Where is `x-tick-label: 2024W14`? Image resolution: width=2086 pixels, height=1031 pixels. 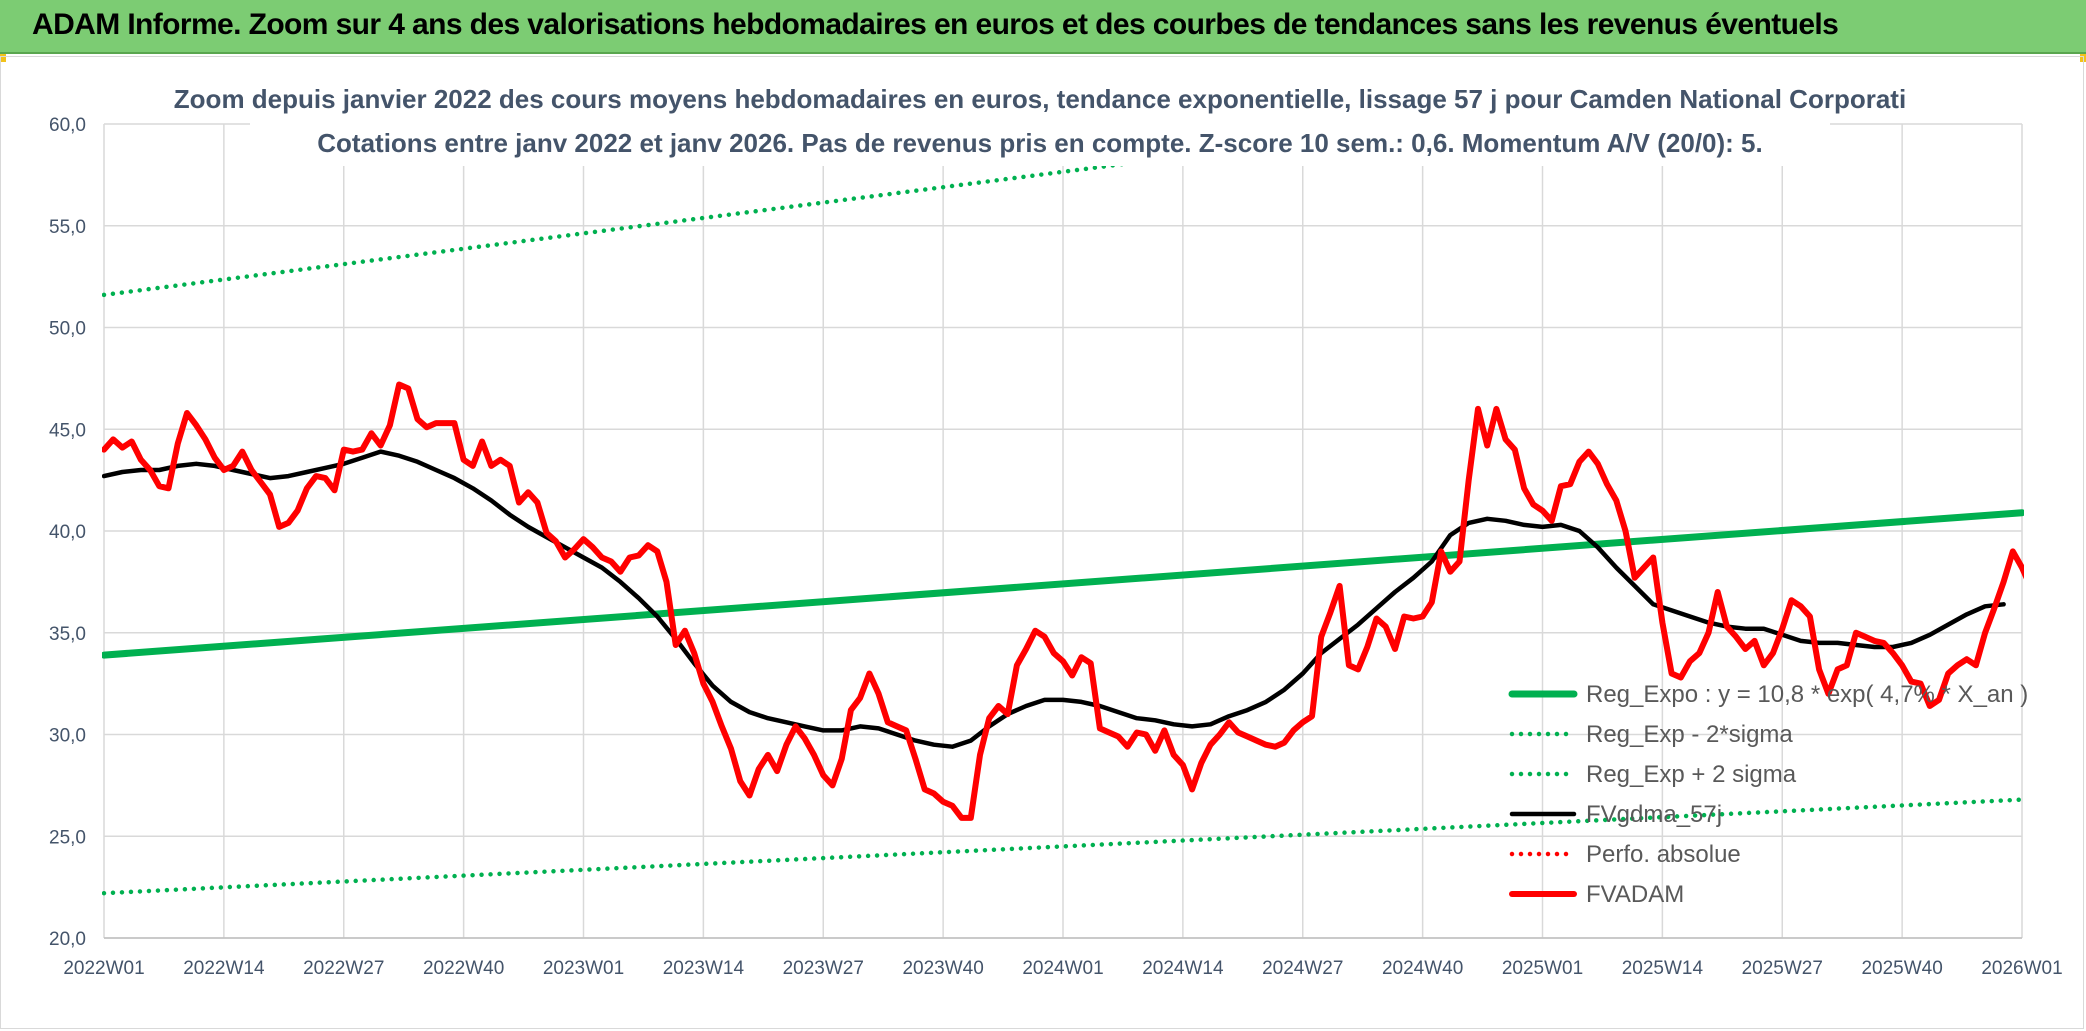 x-tick-label: 2024W14 is located at coordinates (1183, 968).